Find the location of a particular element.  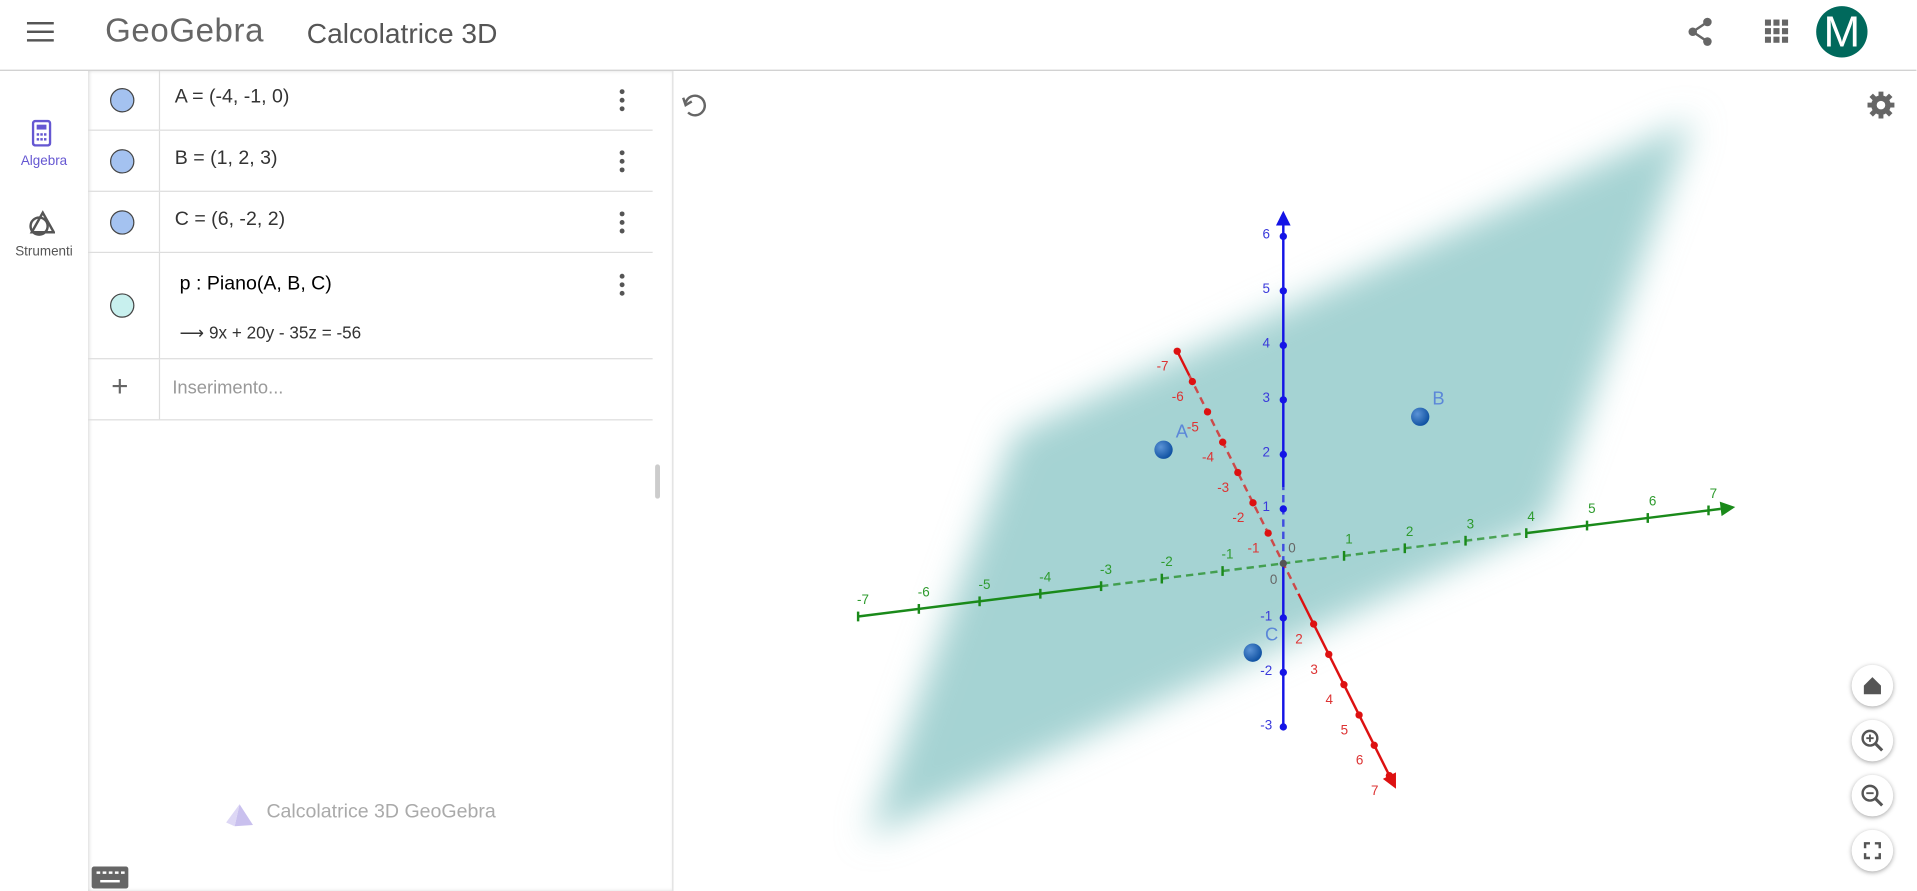

add-icon: + is located at coordinates (120, 387).